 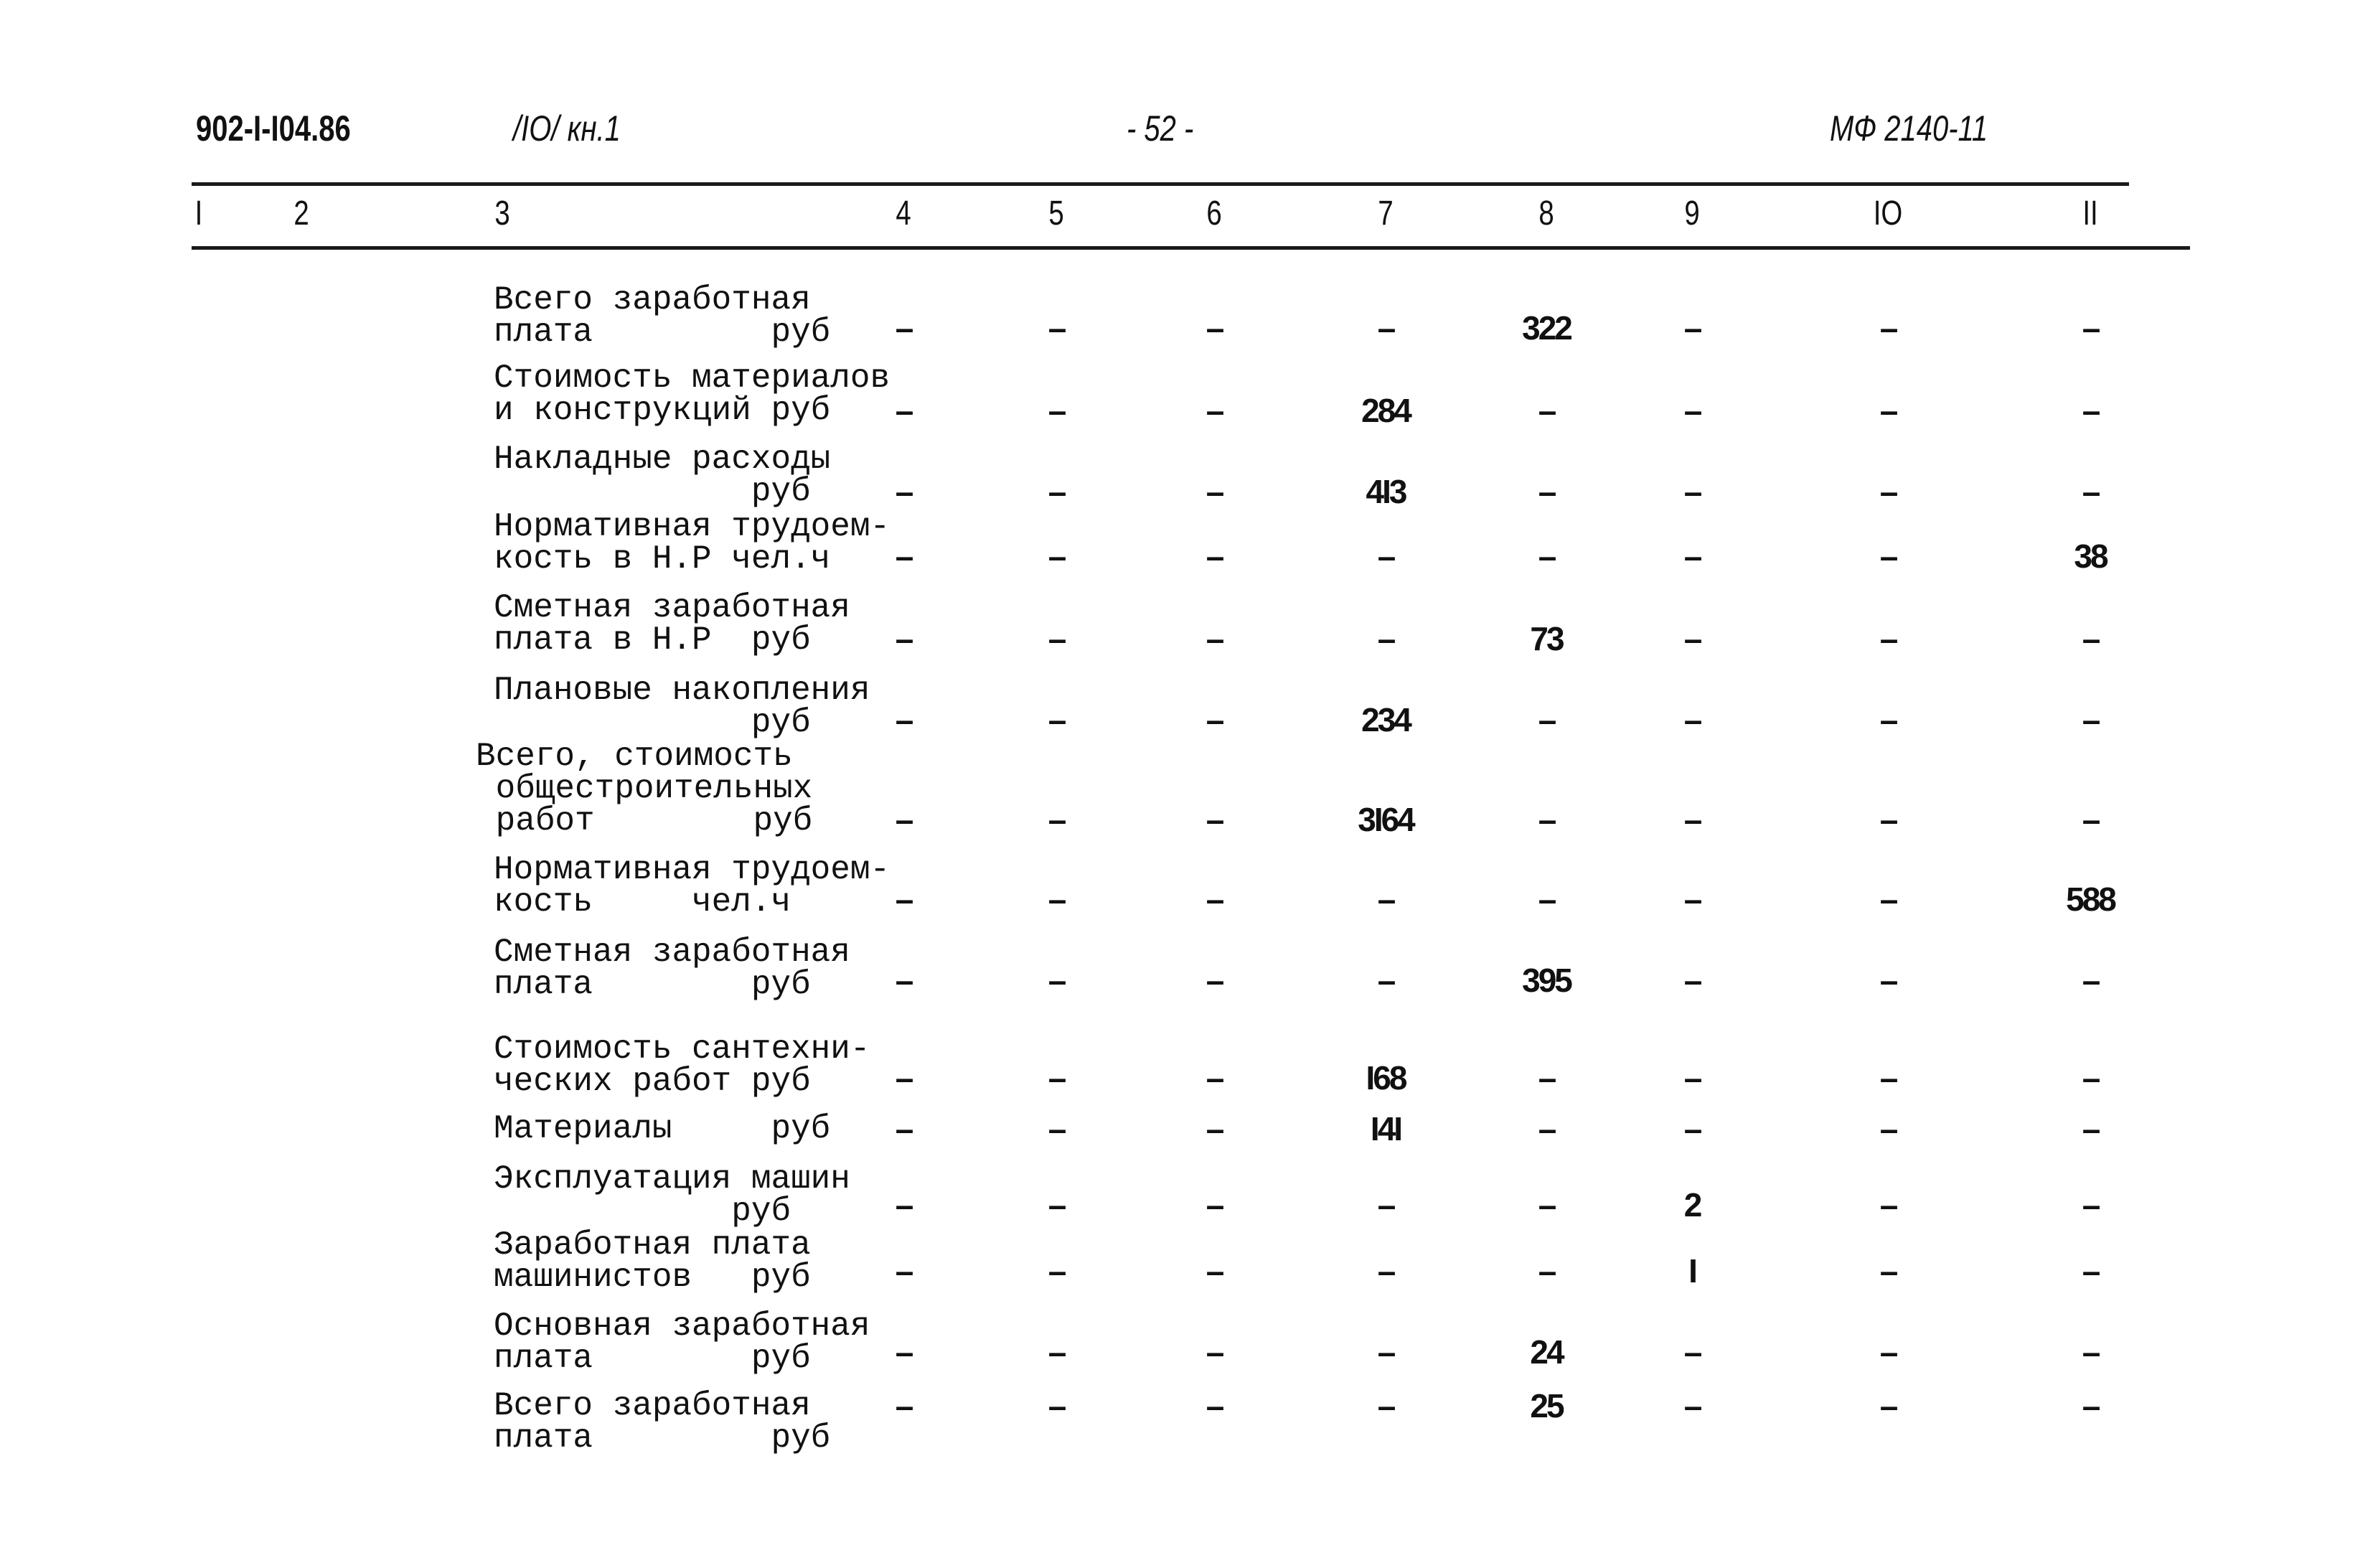 I want to click on row-label: Накладные расходы руб, so click(x=662, y=475).